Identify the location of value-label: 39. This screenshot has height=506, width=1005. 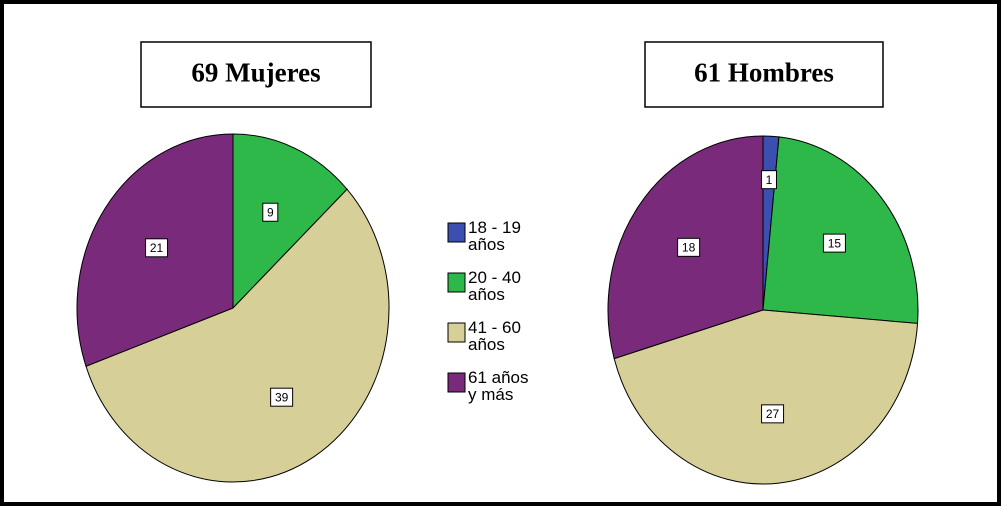
(282, 397).